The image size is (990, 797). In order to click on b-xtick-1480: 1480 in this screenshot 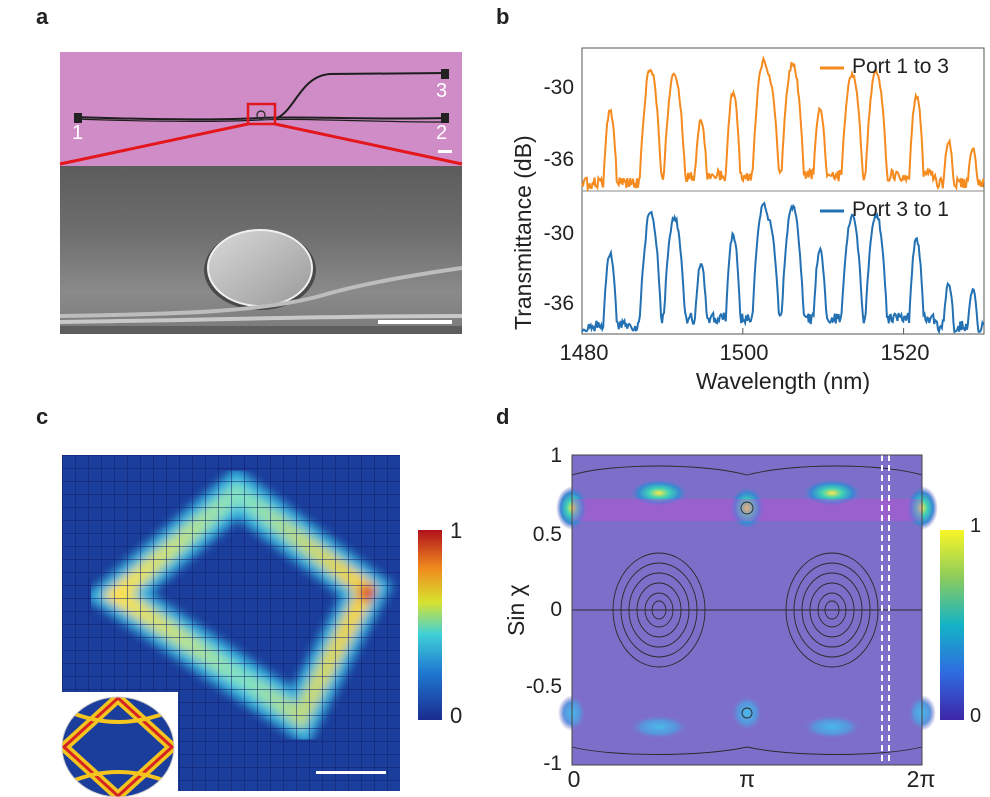, I will do `click(584, 352)`.